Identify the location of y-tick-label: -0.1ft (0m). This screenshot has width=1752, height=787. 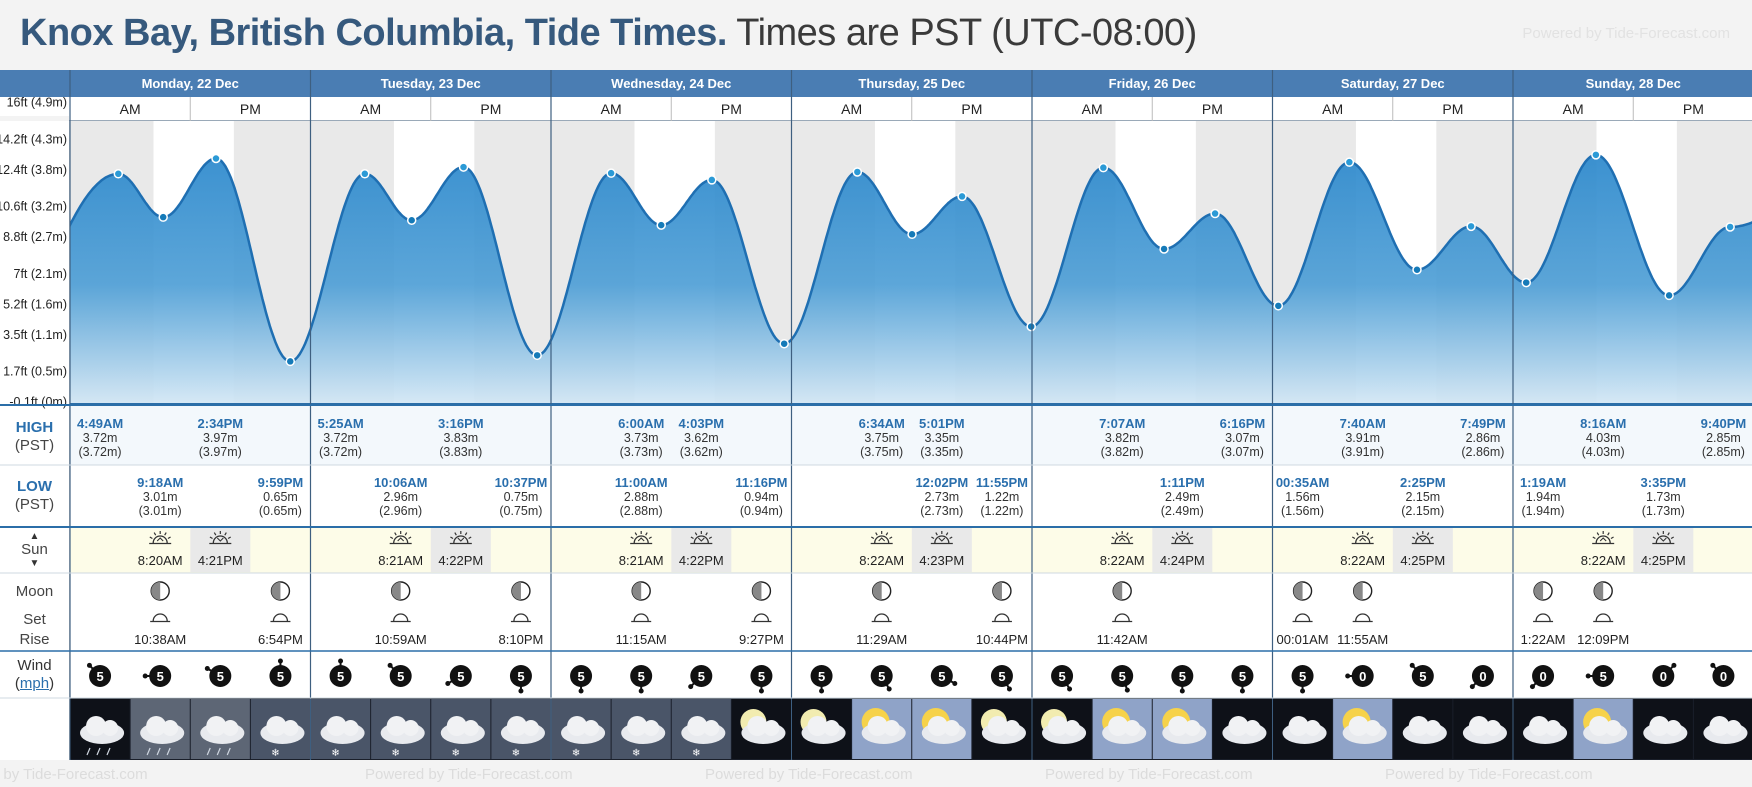
(38, 402).